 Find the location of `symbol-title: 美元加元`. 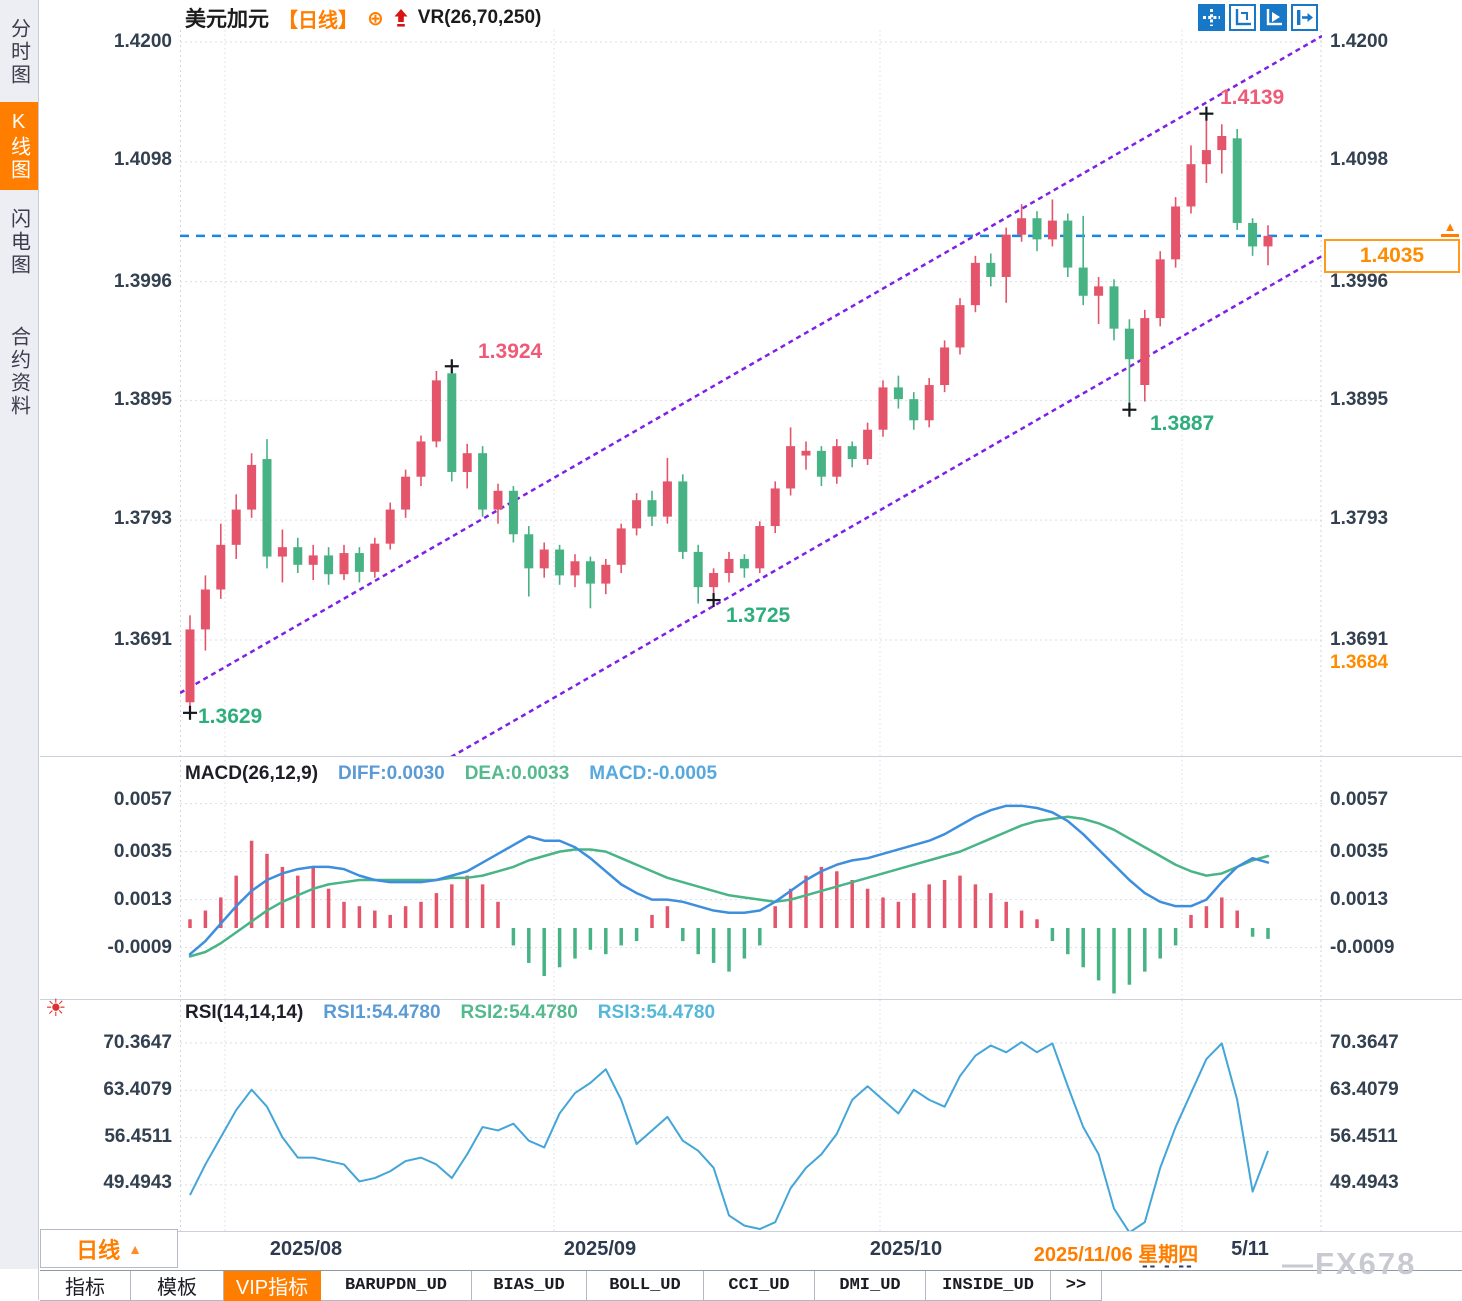

symbol-title: 美元加元 is located at coordinates (227, 19).